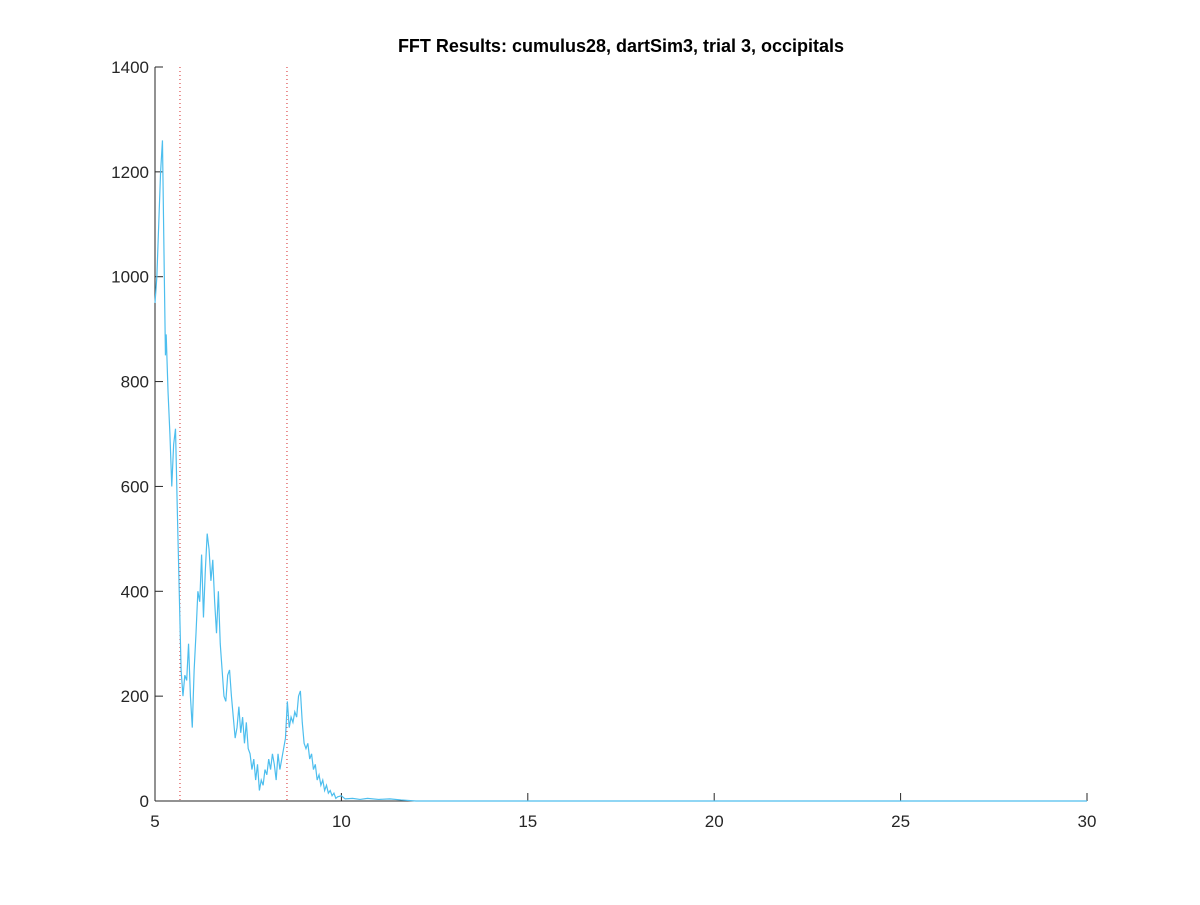 The image size is (1200, 905). I want to click on y-tick-label: 0, so click(144, 801).